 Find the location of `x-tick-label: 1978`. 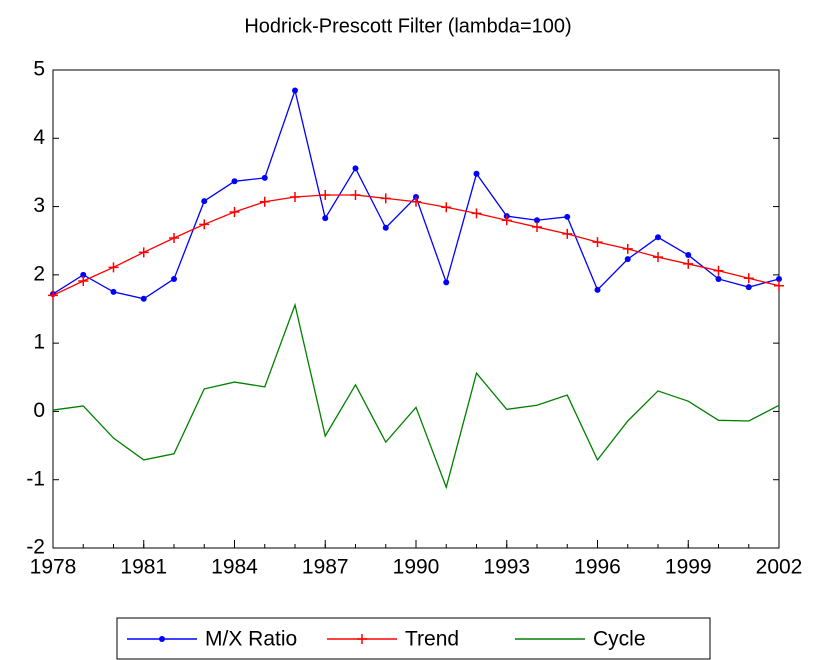

x-tick-label: 1978 is located at coordinates (53, 567).